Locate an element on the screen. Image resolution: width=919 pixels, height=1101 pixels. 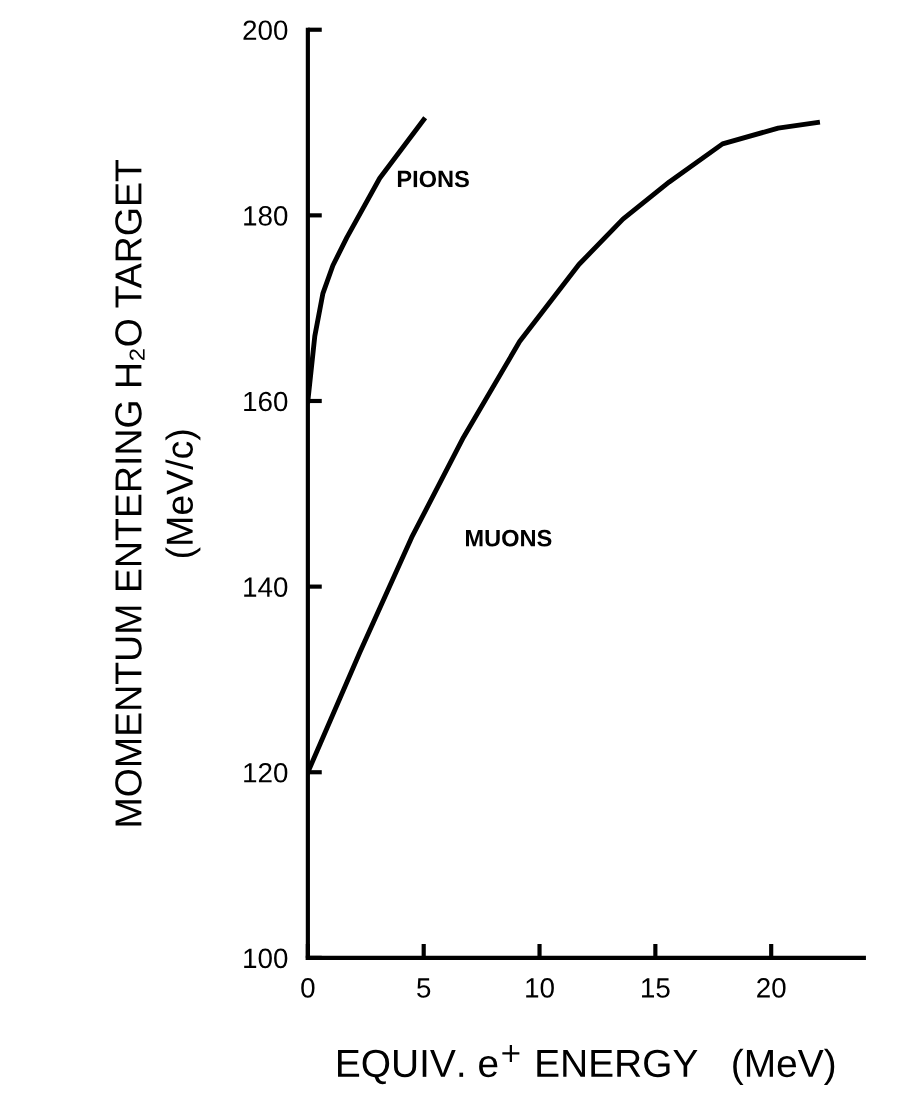
x-axis-title: EQUIV. e$^{+}$ ENERGY (MeV) is located at coordinates (586, 1064).